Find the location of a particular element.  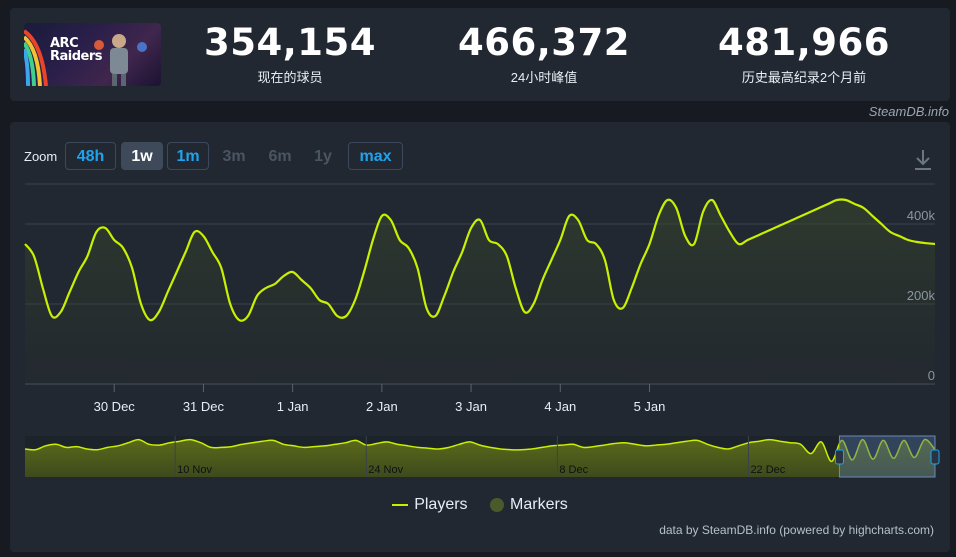

stat-all-time-peak: 481,966 历史最高纪录2个月前 is located at coordinates (804, 54).